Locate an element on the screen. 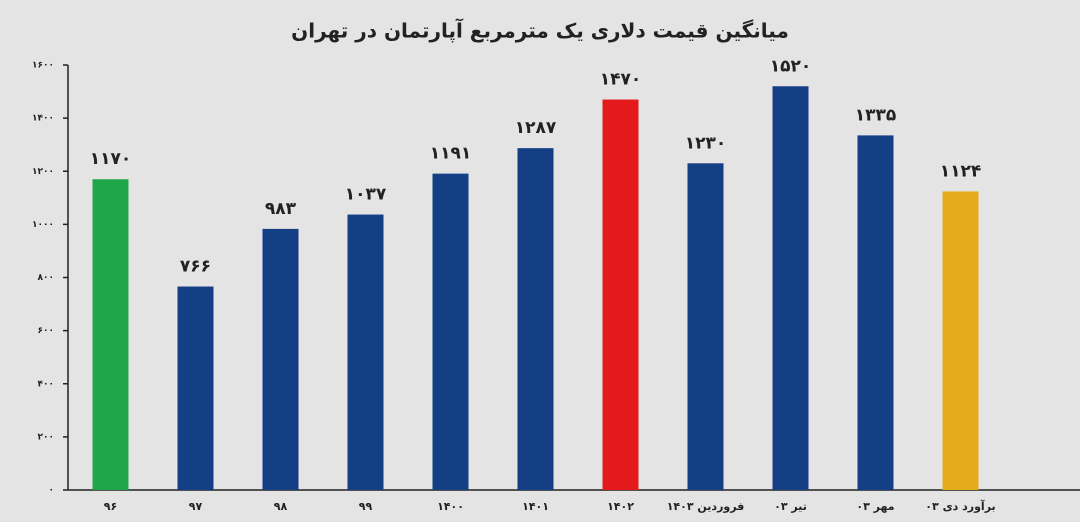 Image resolution: width=1080 pixels, height=522 pixels. value-label: ۱۱۲۴ is located at coordinates (961, 171).